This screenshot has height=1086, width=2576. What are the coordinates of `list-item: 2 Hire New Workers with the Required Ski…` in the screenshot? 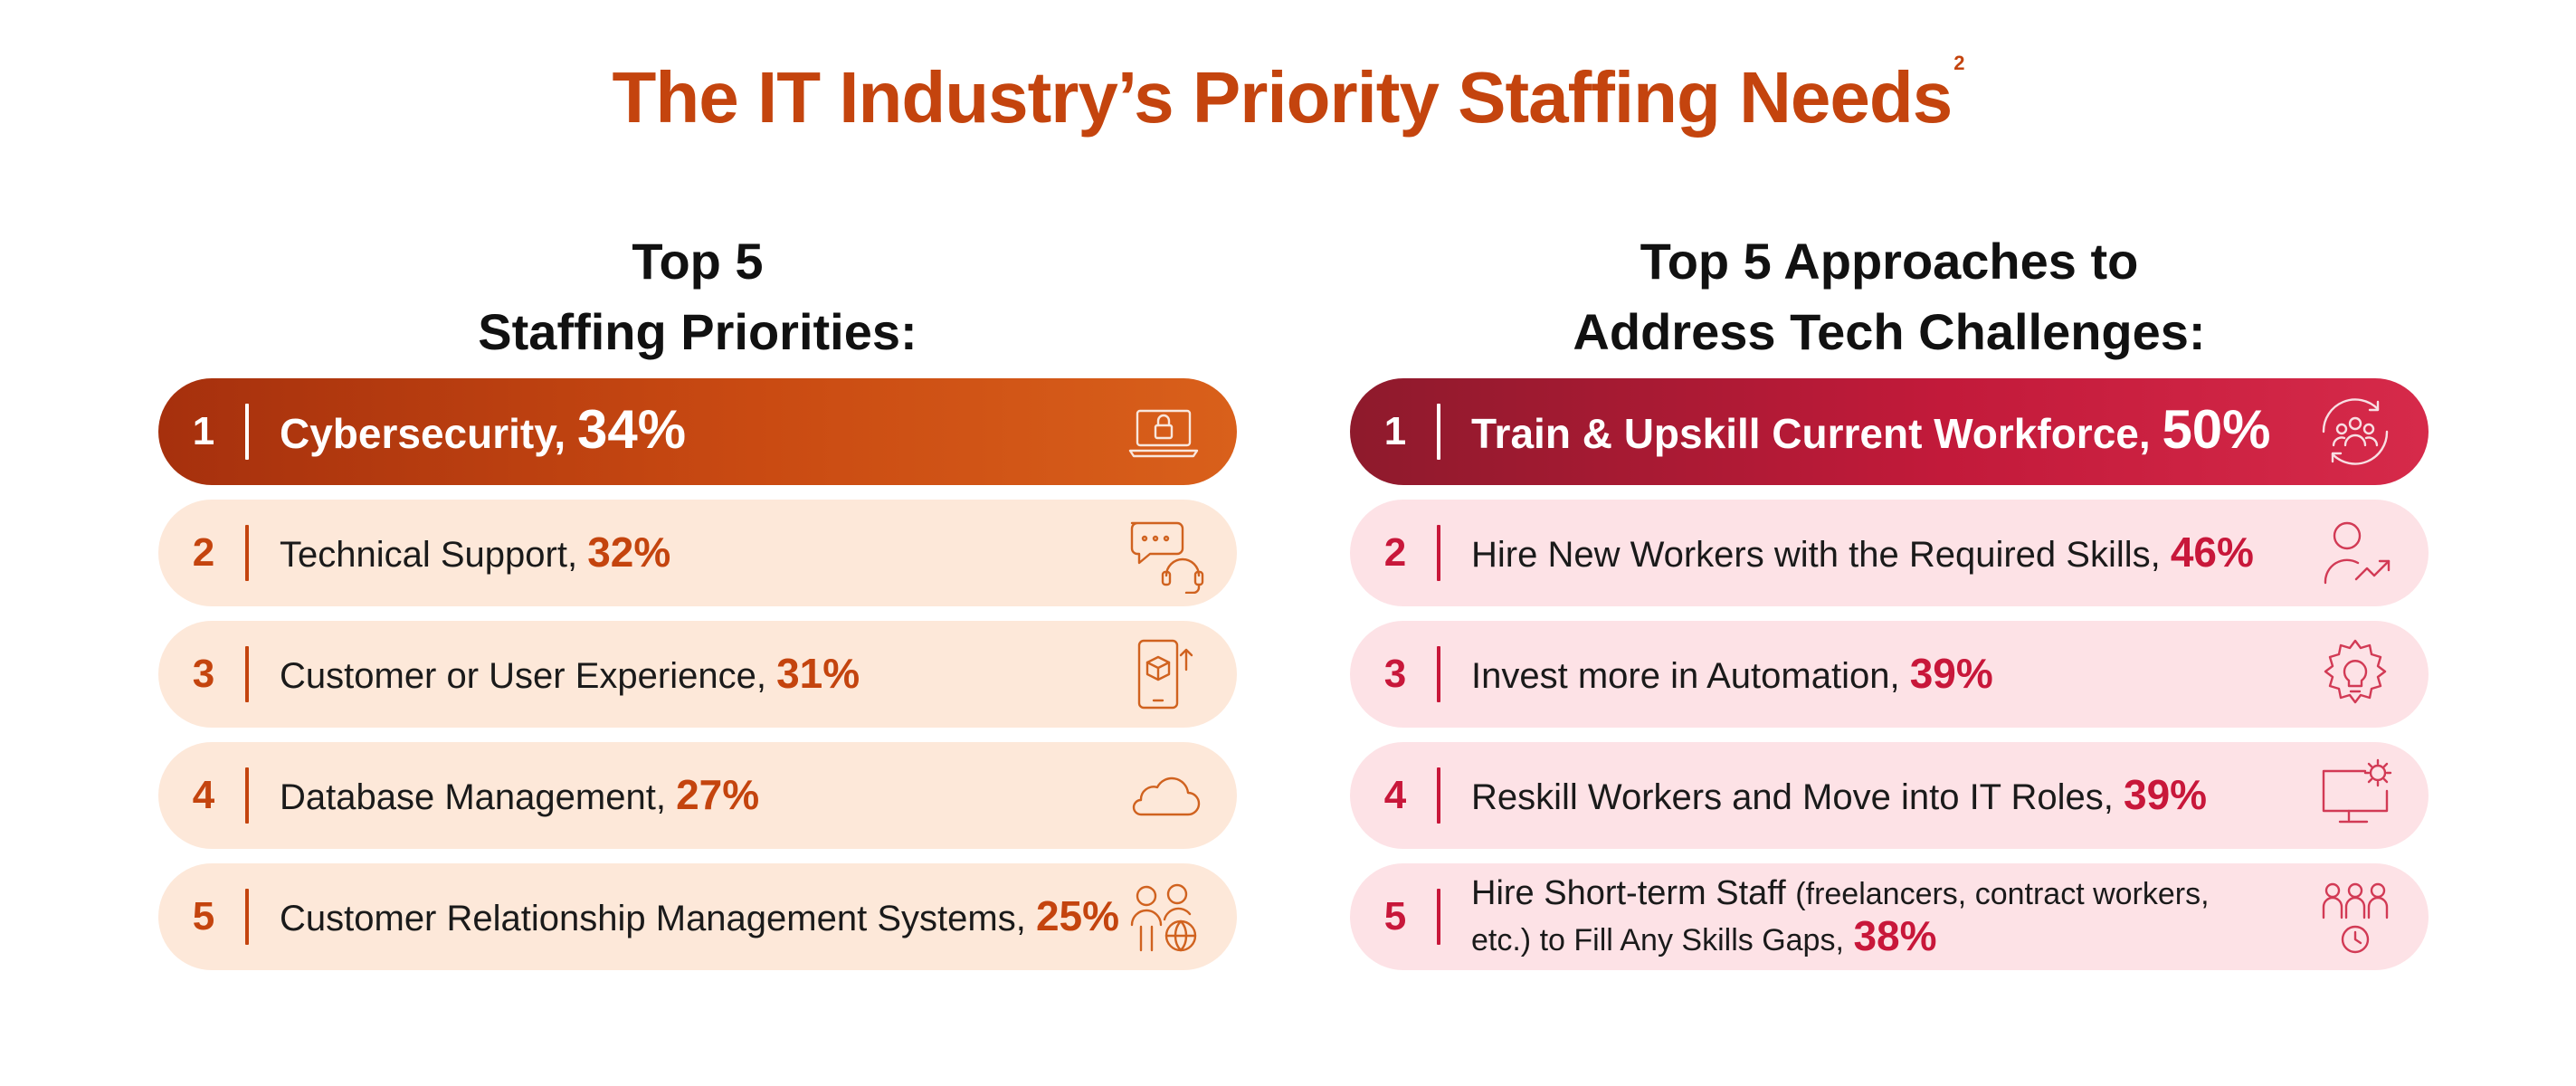 It's located at (1889, 553).